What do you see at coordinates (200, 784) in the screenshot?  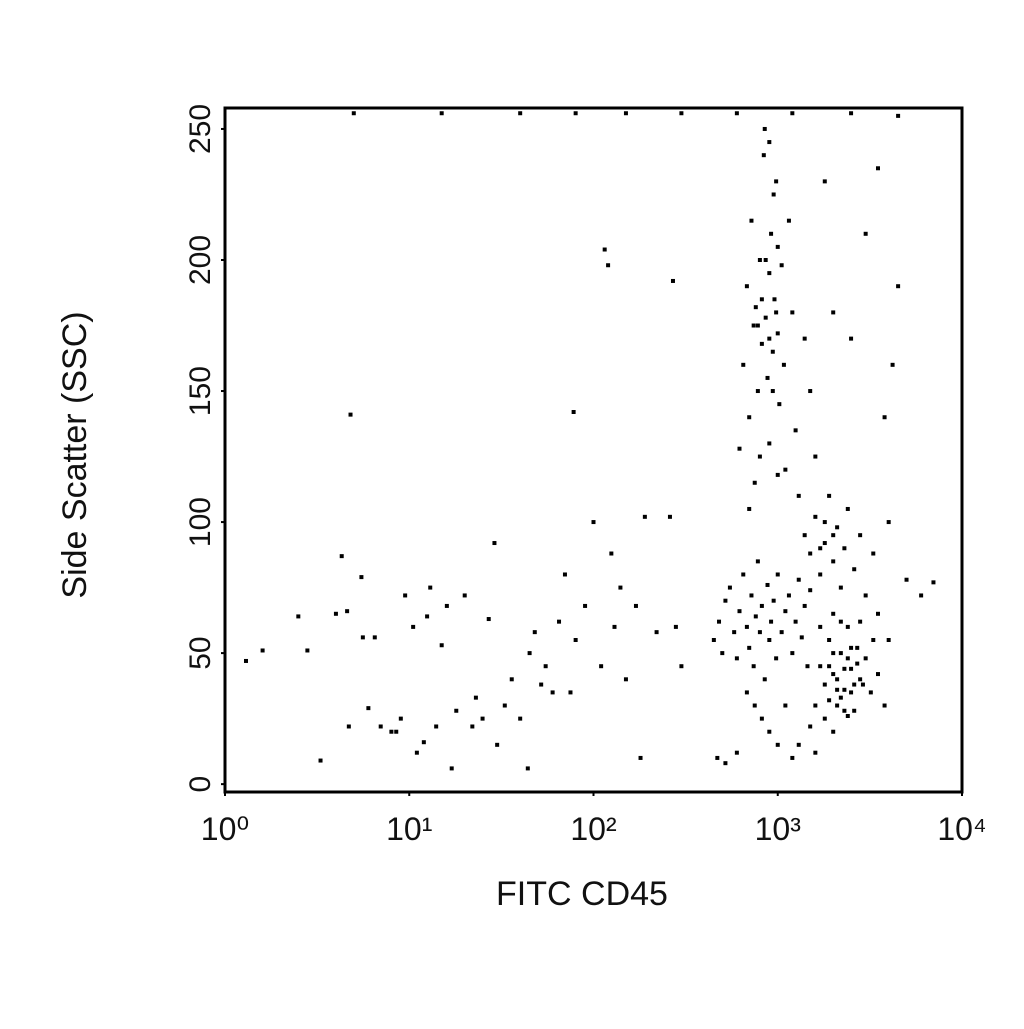 I see `y-tick-label: 0` at bounding box center [200, 784].